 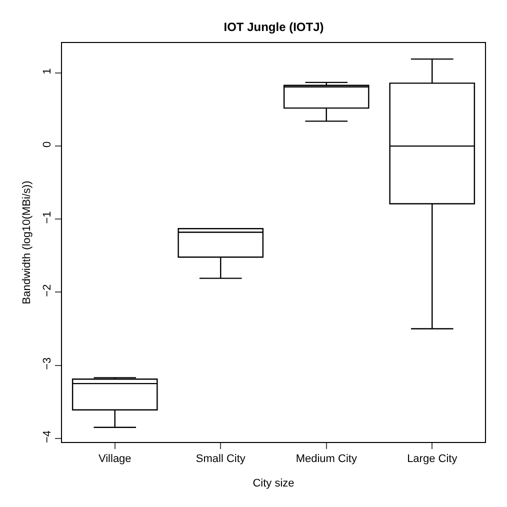 What do you see at coordinates (221, 459) in the screenshot?
I see `x-tick-label: Small City` at bounding box center [221, 459].